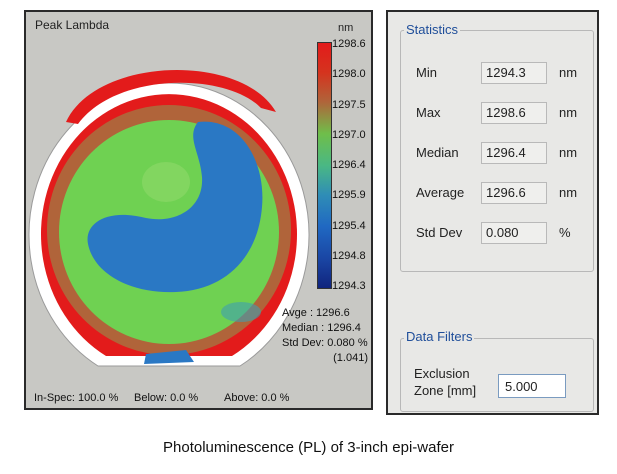  I want to click on scale-label: 1296.4, so click(349, 165).